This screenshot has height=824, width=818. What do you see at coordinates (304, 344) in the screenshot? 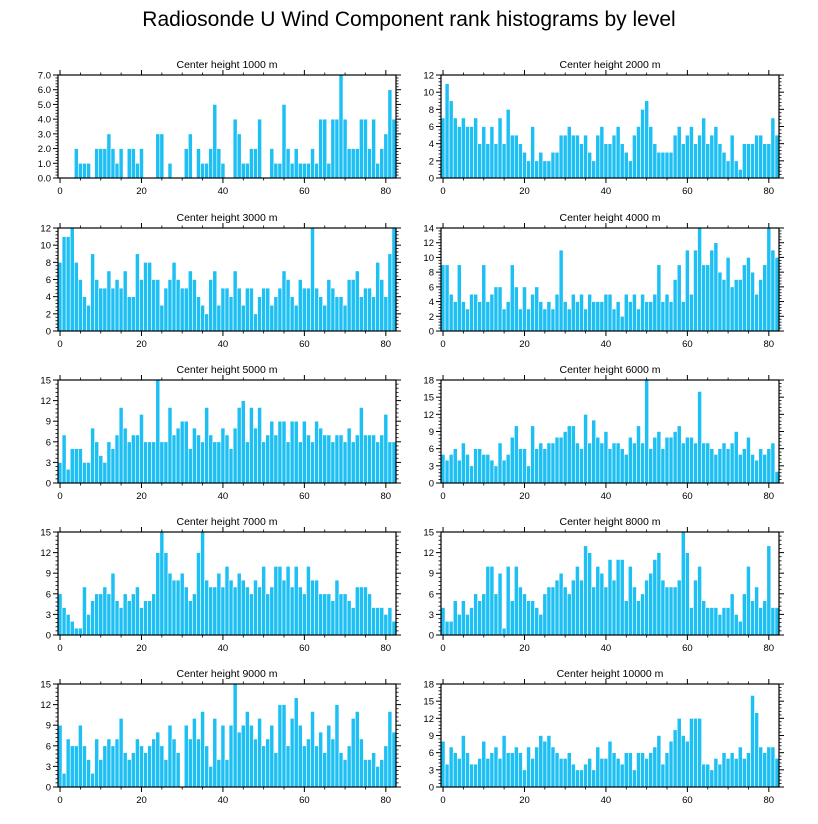
I see `x-tick-label: 60` at bounding box center [304, 344].